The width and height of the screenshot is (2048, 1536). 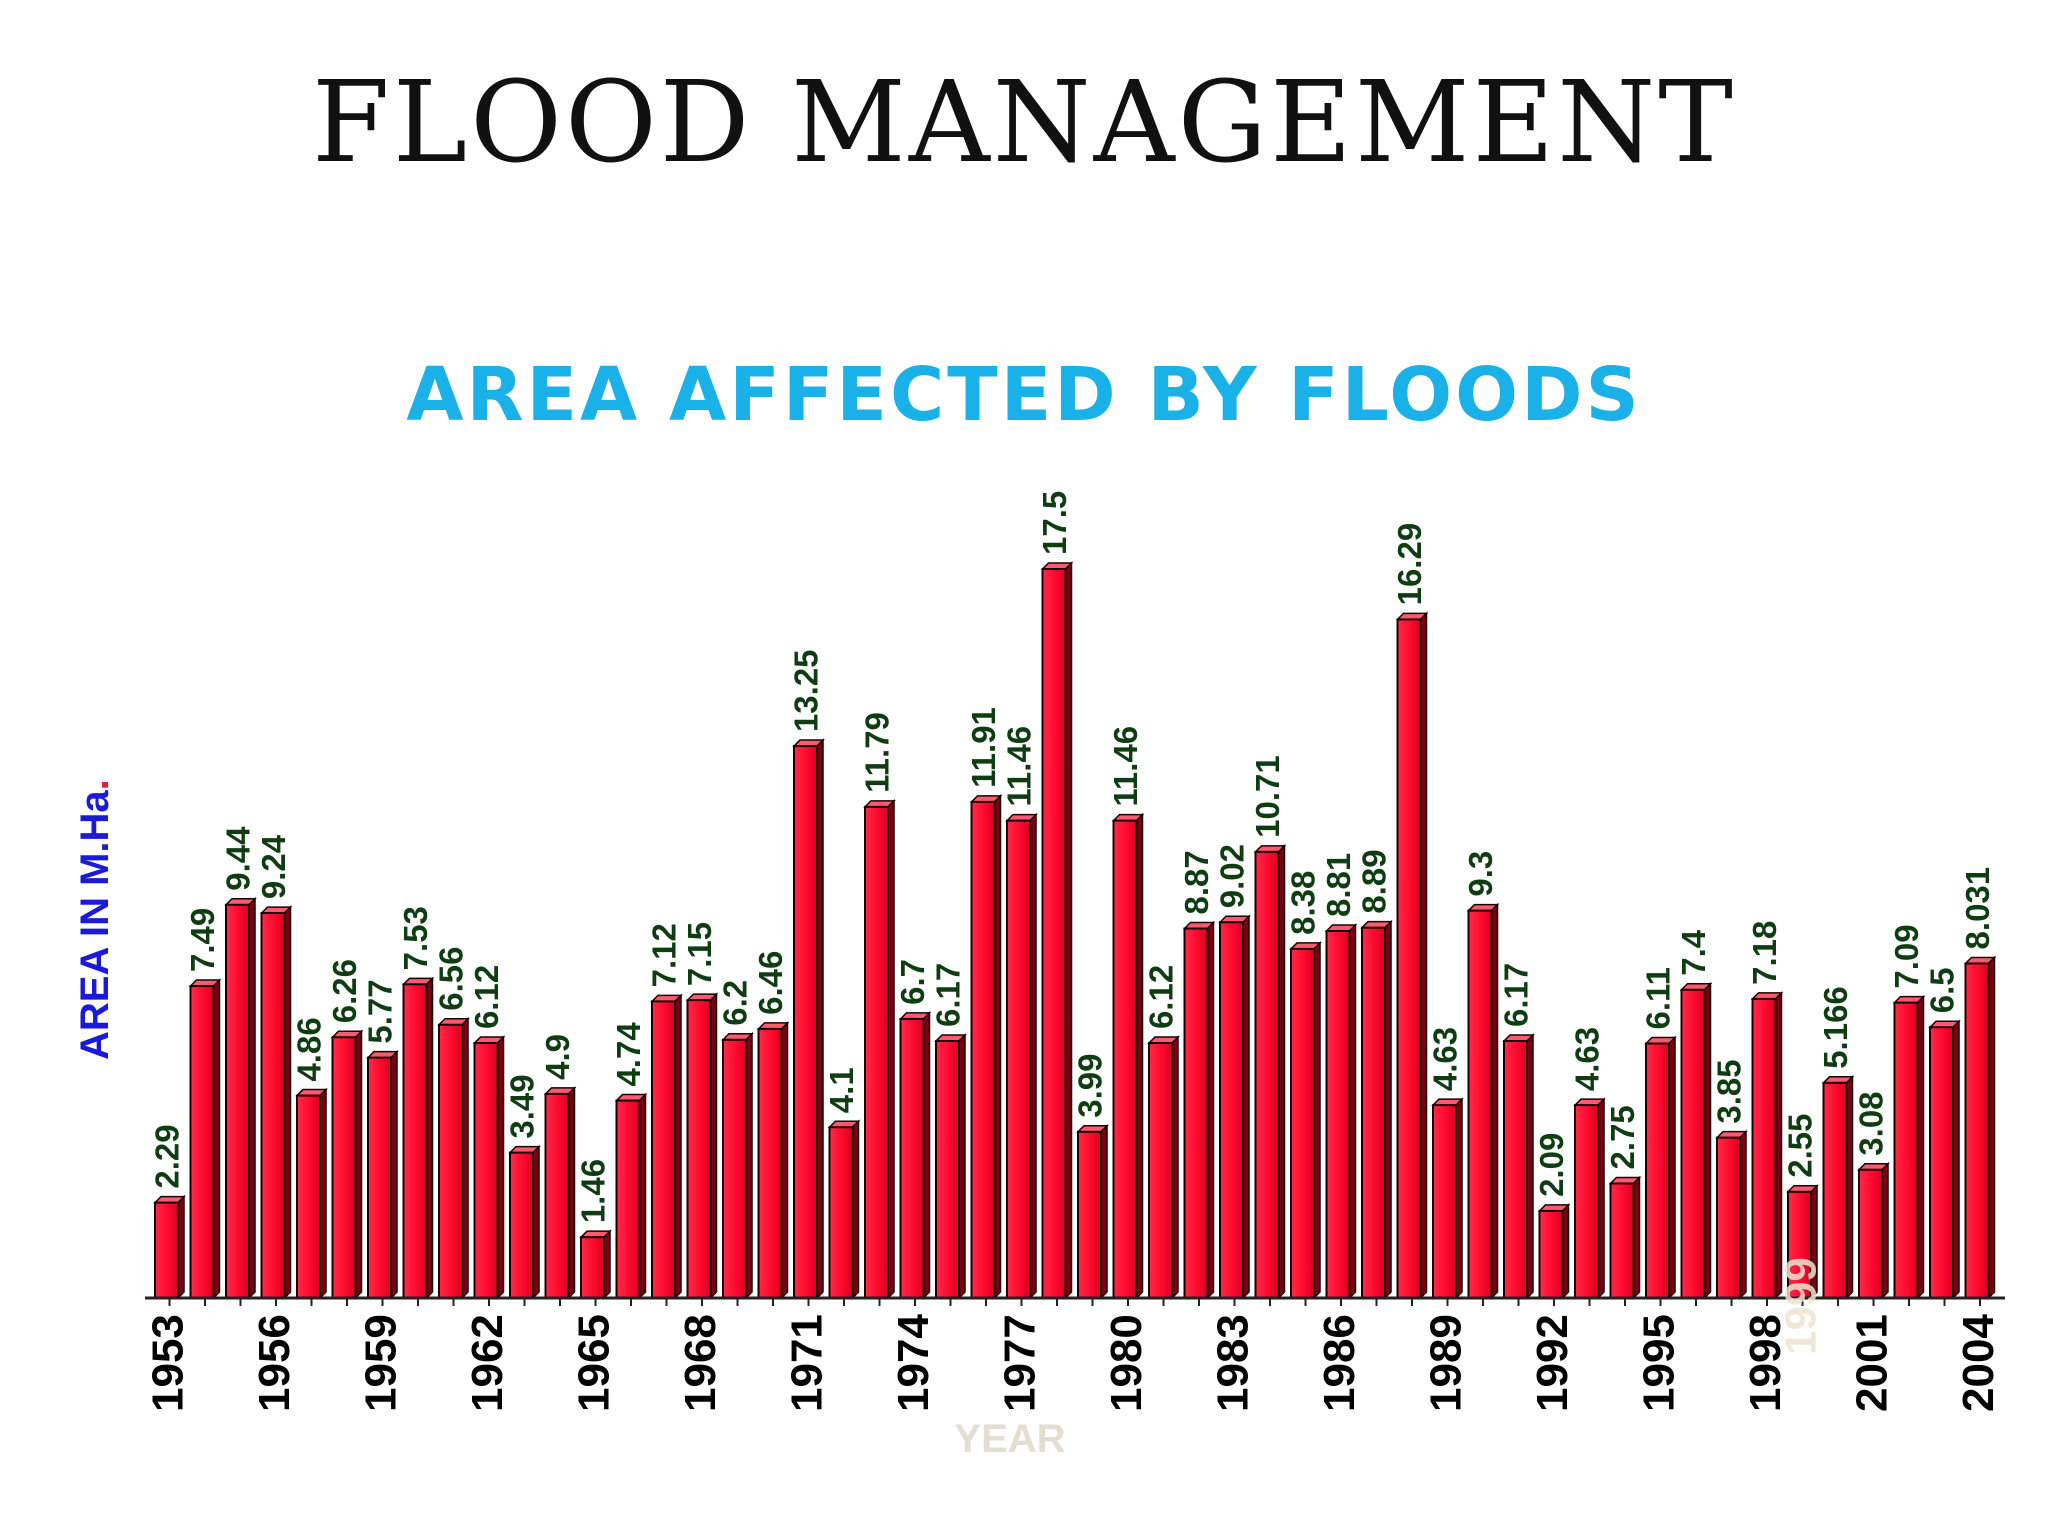 I want to click on data-label: 5.77, so click(x=380, y=1011).